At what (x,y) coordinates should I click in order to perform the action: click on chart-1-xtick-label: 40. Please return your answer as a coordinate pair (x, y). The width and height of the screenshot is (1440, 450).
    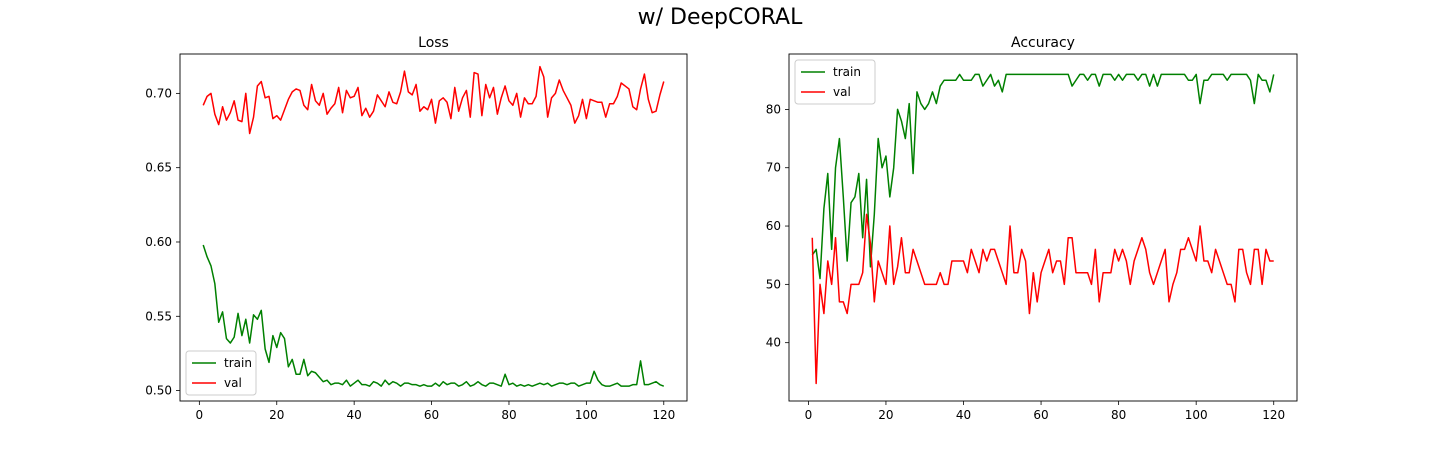
    Looking at the image, I should click on (963, 415).